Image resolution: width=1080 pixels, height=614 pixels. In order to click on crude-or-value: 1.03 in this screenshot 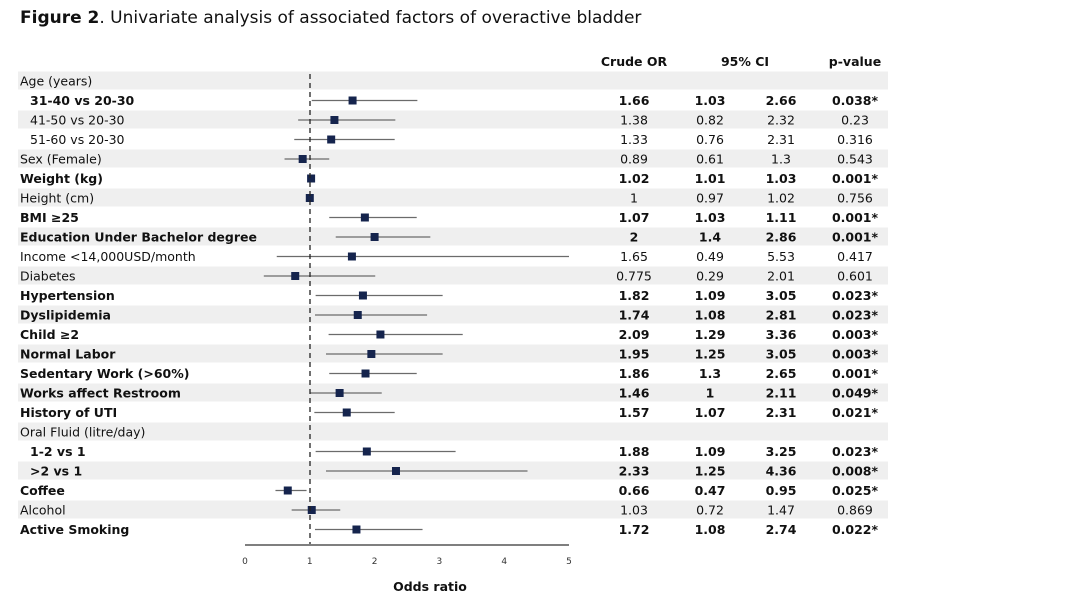, I will do `click(634, 510)`.